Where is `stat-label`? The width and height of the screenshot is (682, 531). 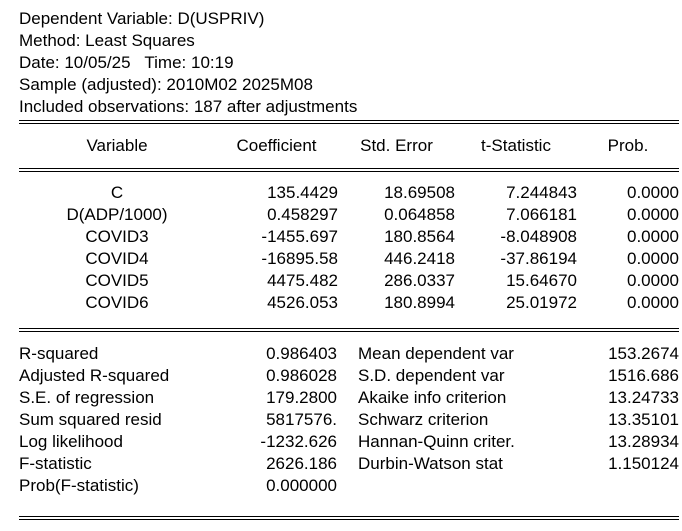
stat-label is located at coordinates (447, 486).